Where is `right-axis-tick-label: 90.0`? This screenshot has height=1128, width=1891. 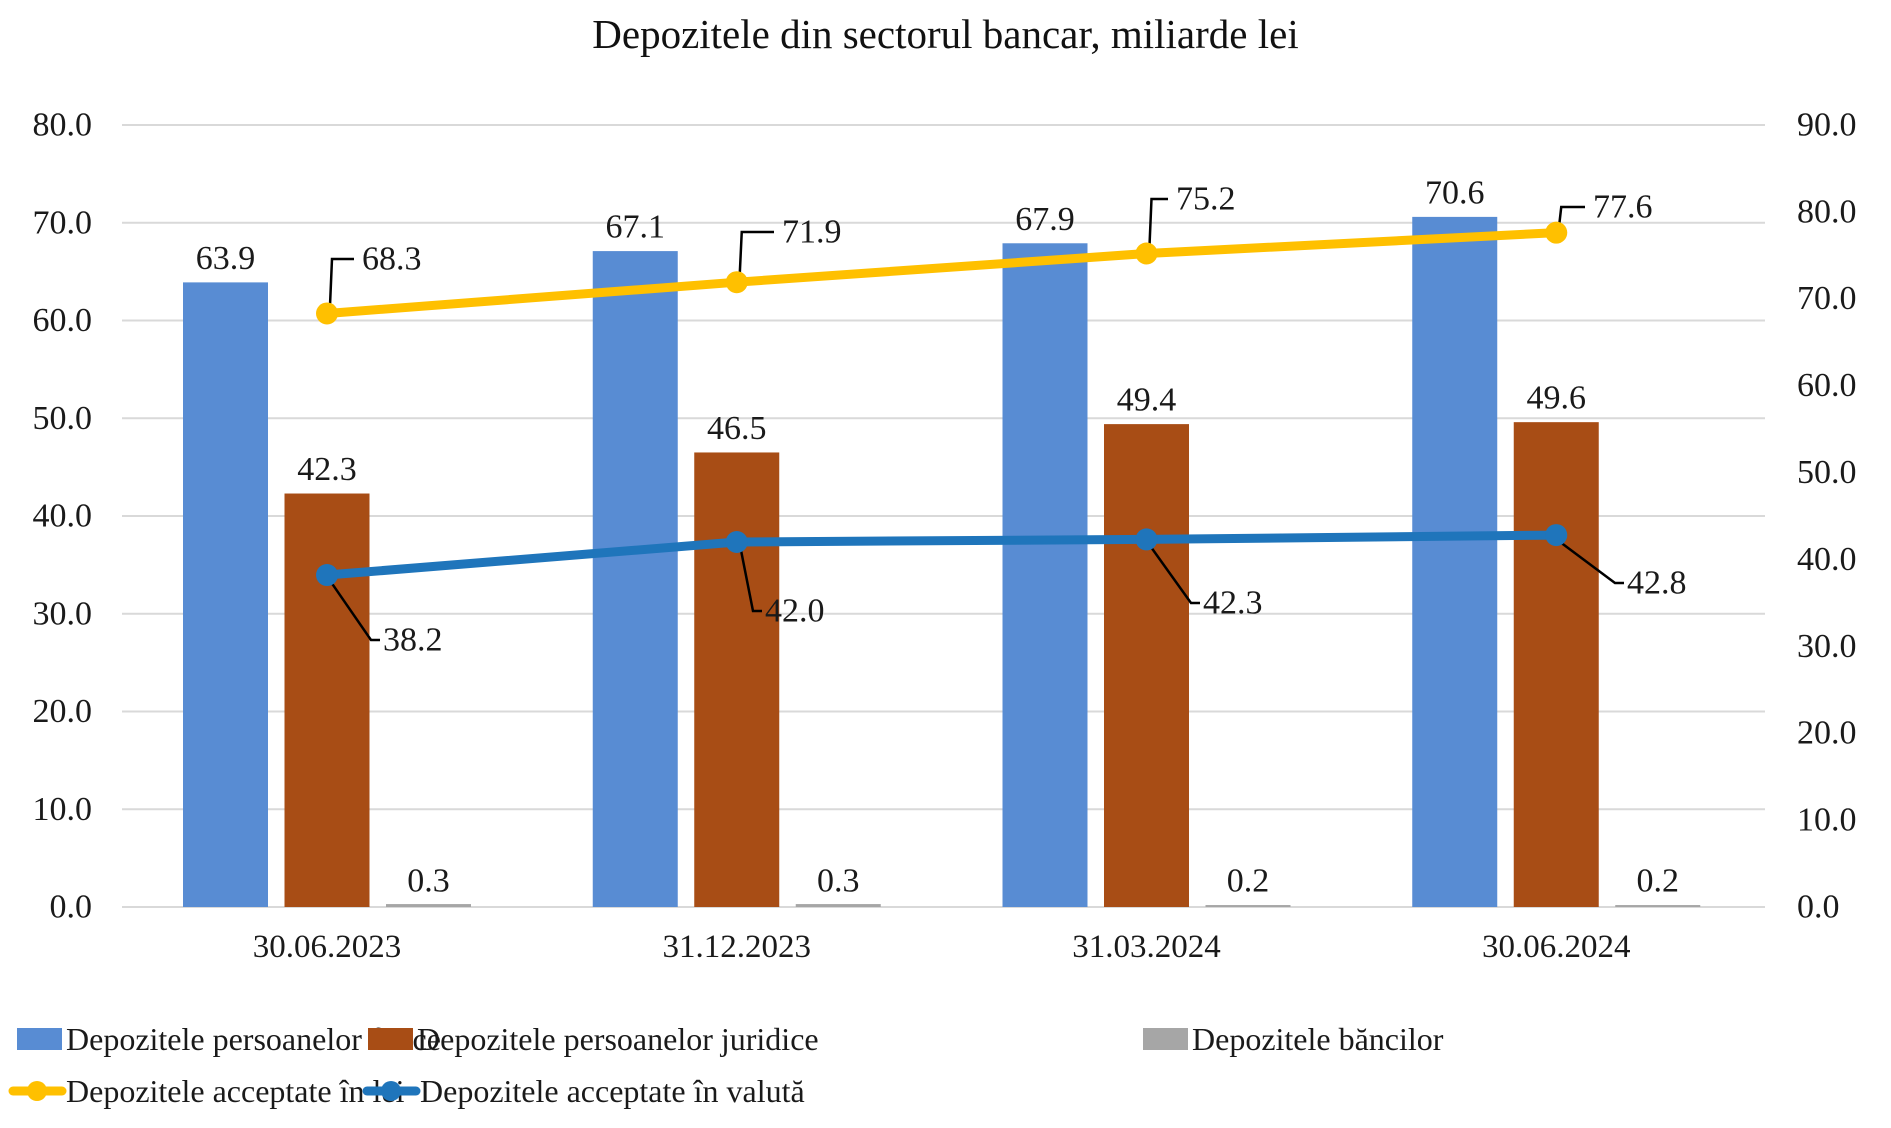 right-axis-tick-label: 90.0 is located at coordinates (1827, 124).